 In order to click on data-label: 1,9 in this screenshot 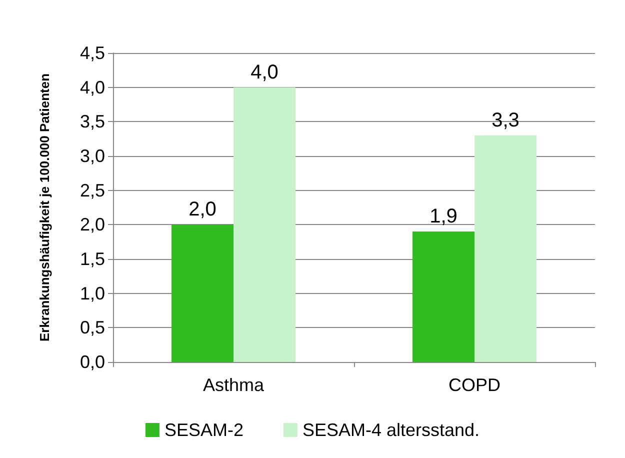, I will do `click(444, 217)`.